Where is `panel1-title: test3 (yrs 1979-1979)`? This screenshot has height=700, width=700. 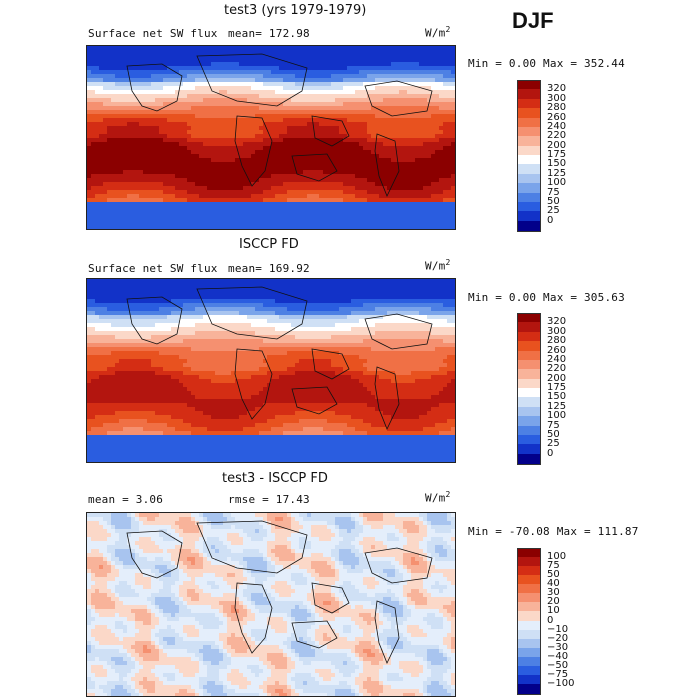
panel1-title: test3 (yrs 1979-1979) is located at coordinates (295, 10).